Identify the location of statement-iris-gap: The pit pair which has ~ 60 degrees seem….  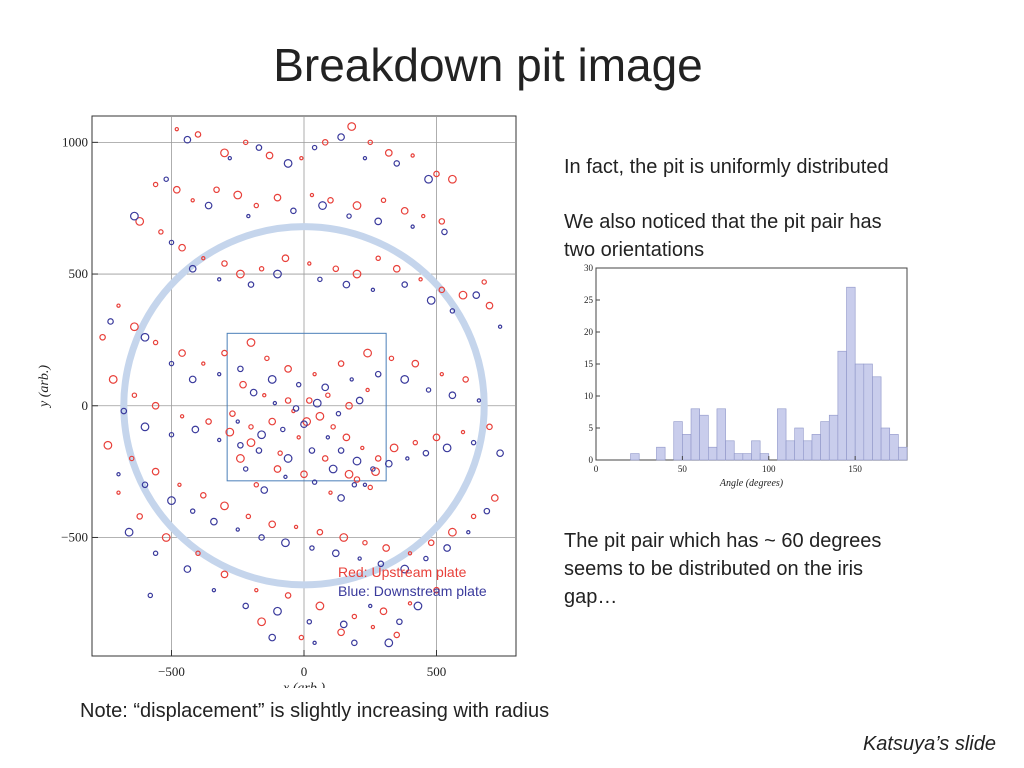
(722, 569).